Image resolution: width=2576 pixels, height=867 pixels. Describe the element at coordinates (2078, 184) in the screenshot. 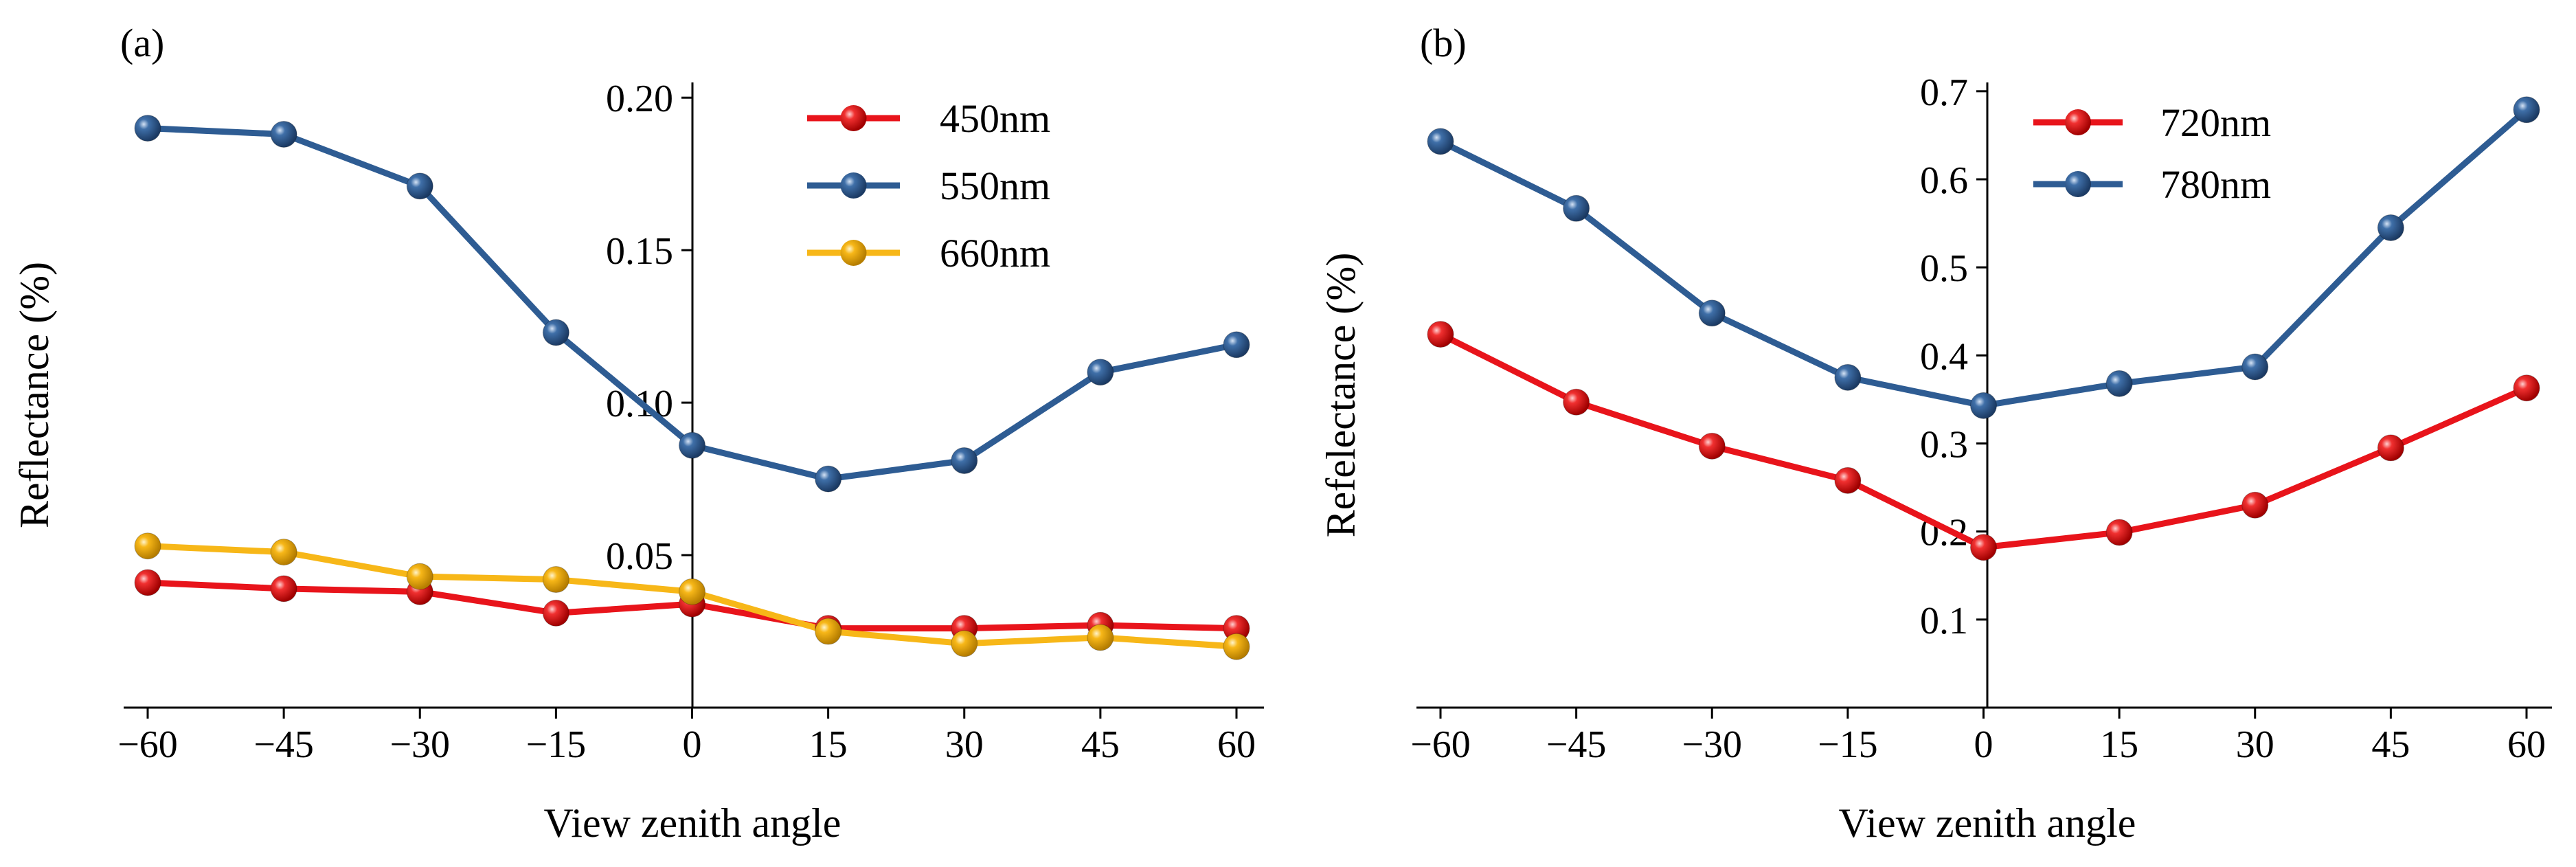

I see `legend-marker-780nm` at that location.